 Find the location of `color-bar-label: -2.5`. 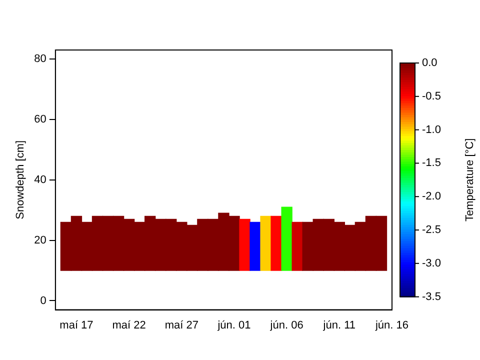

color-bar-label: -2.5 is located at coordinates (431, 230).